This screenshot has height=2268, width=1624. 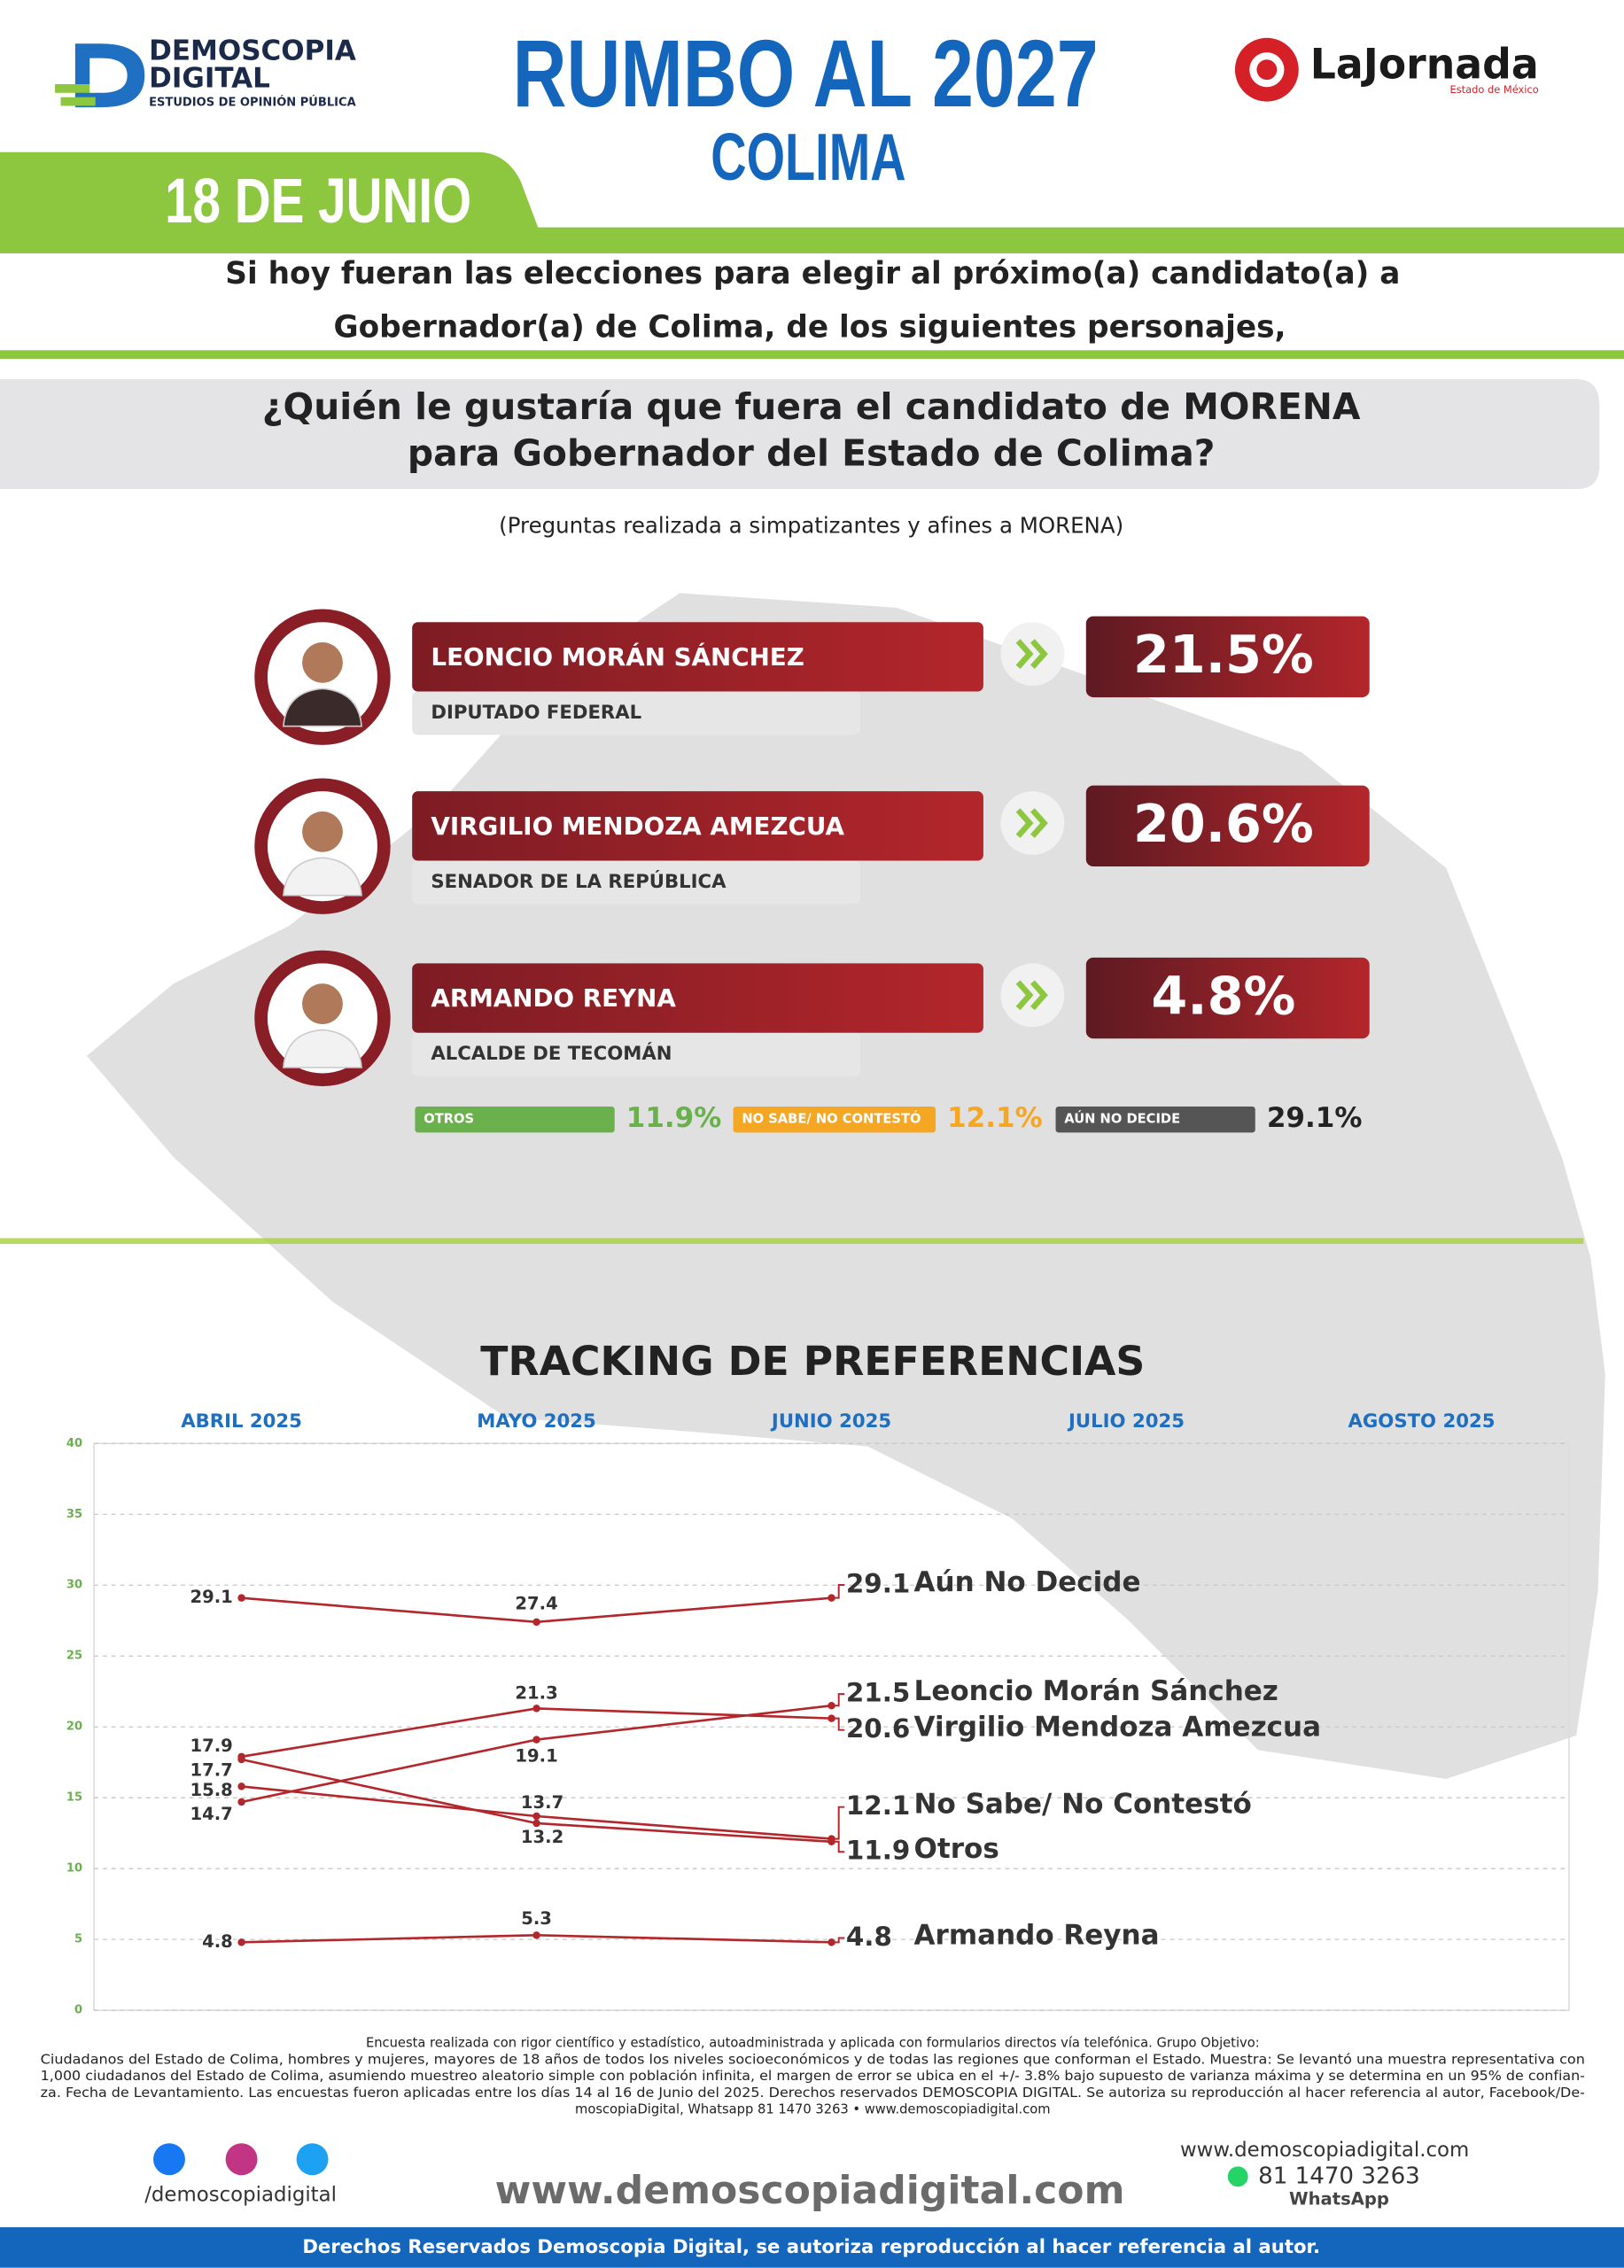 What do you see at coordinates (241, 2159) in the screenshot?
I see `instagram-icon` at bounding box center [241, 2159].